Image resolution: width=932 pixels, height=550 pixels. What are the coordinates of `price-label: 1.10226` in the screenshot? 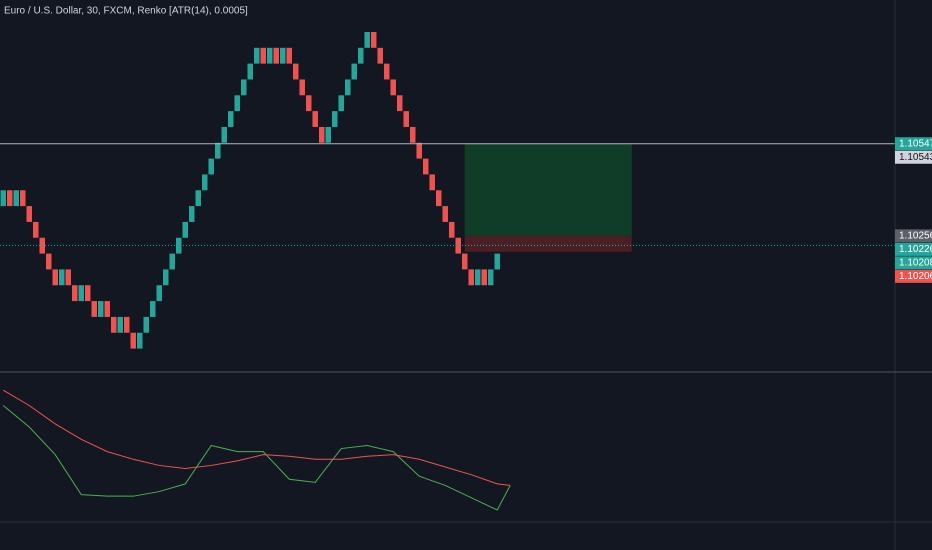 It's located at (915, 249).